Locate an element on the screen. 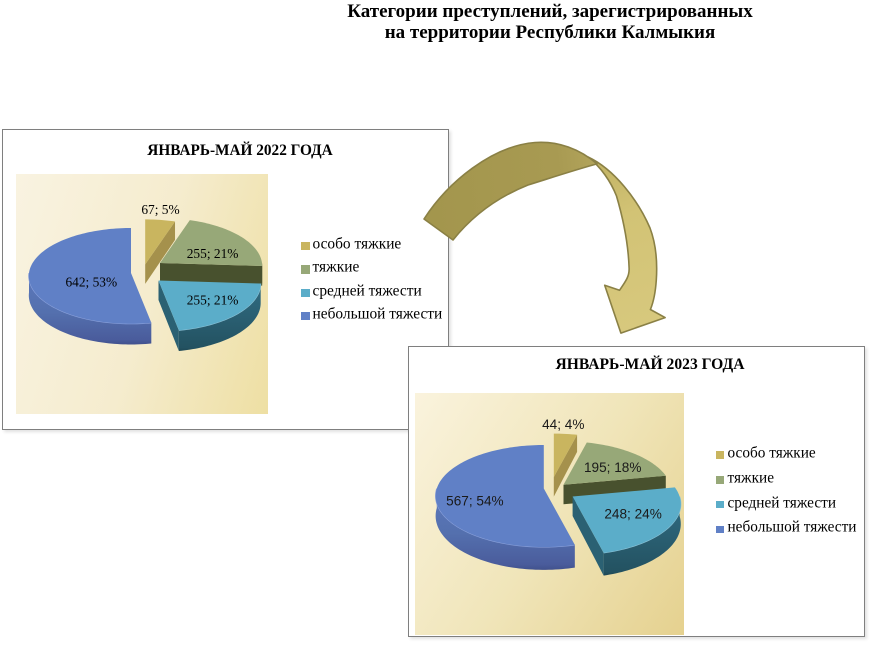  svg-text: 248; 24% is located at coordinates (632, 514).